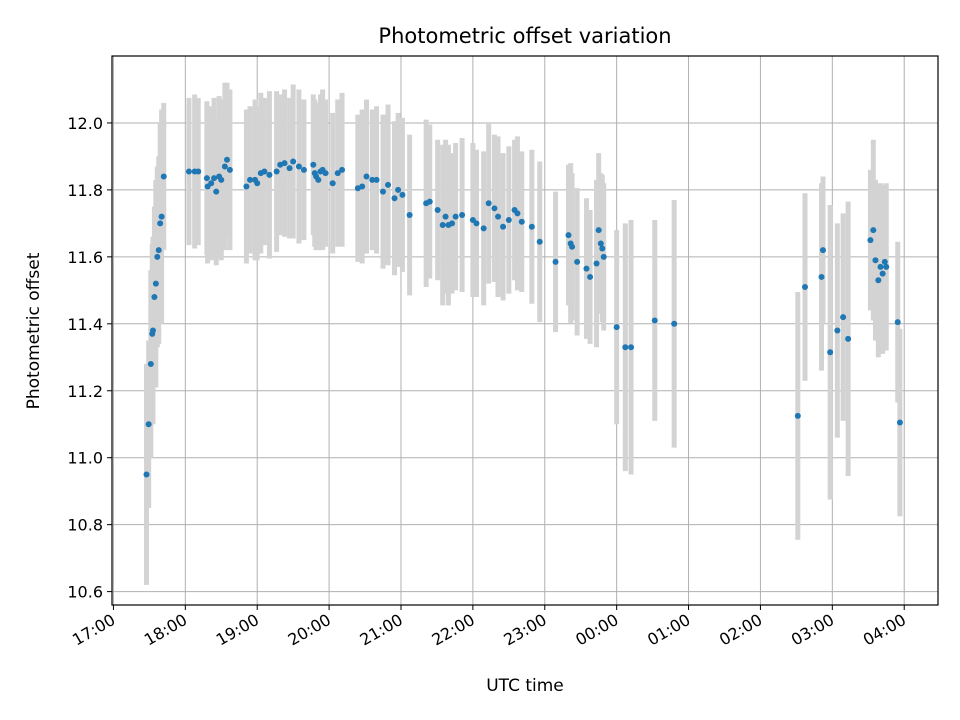  I want to click on chart-title: Photometric offset variation, so click(524, 36).